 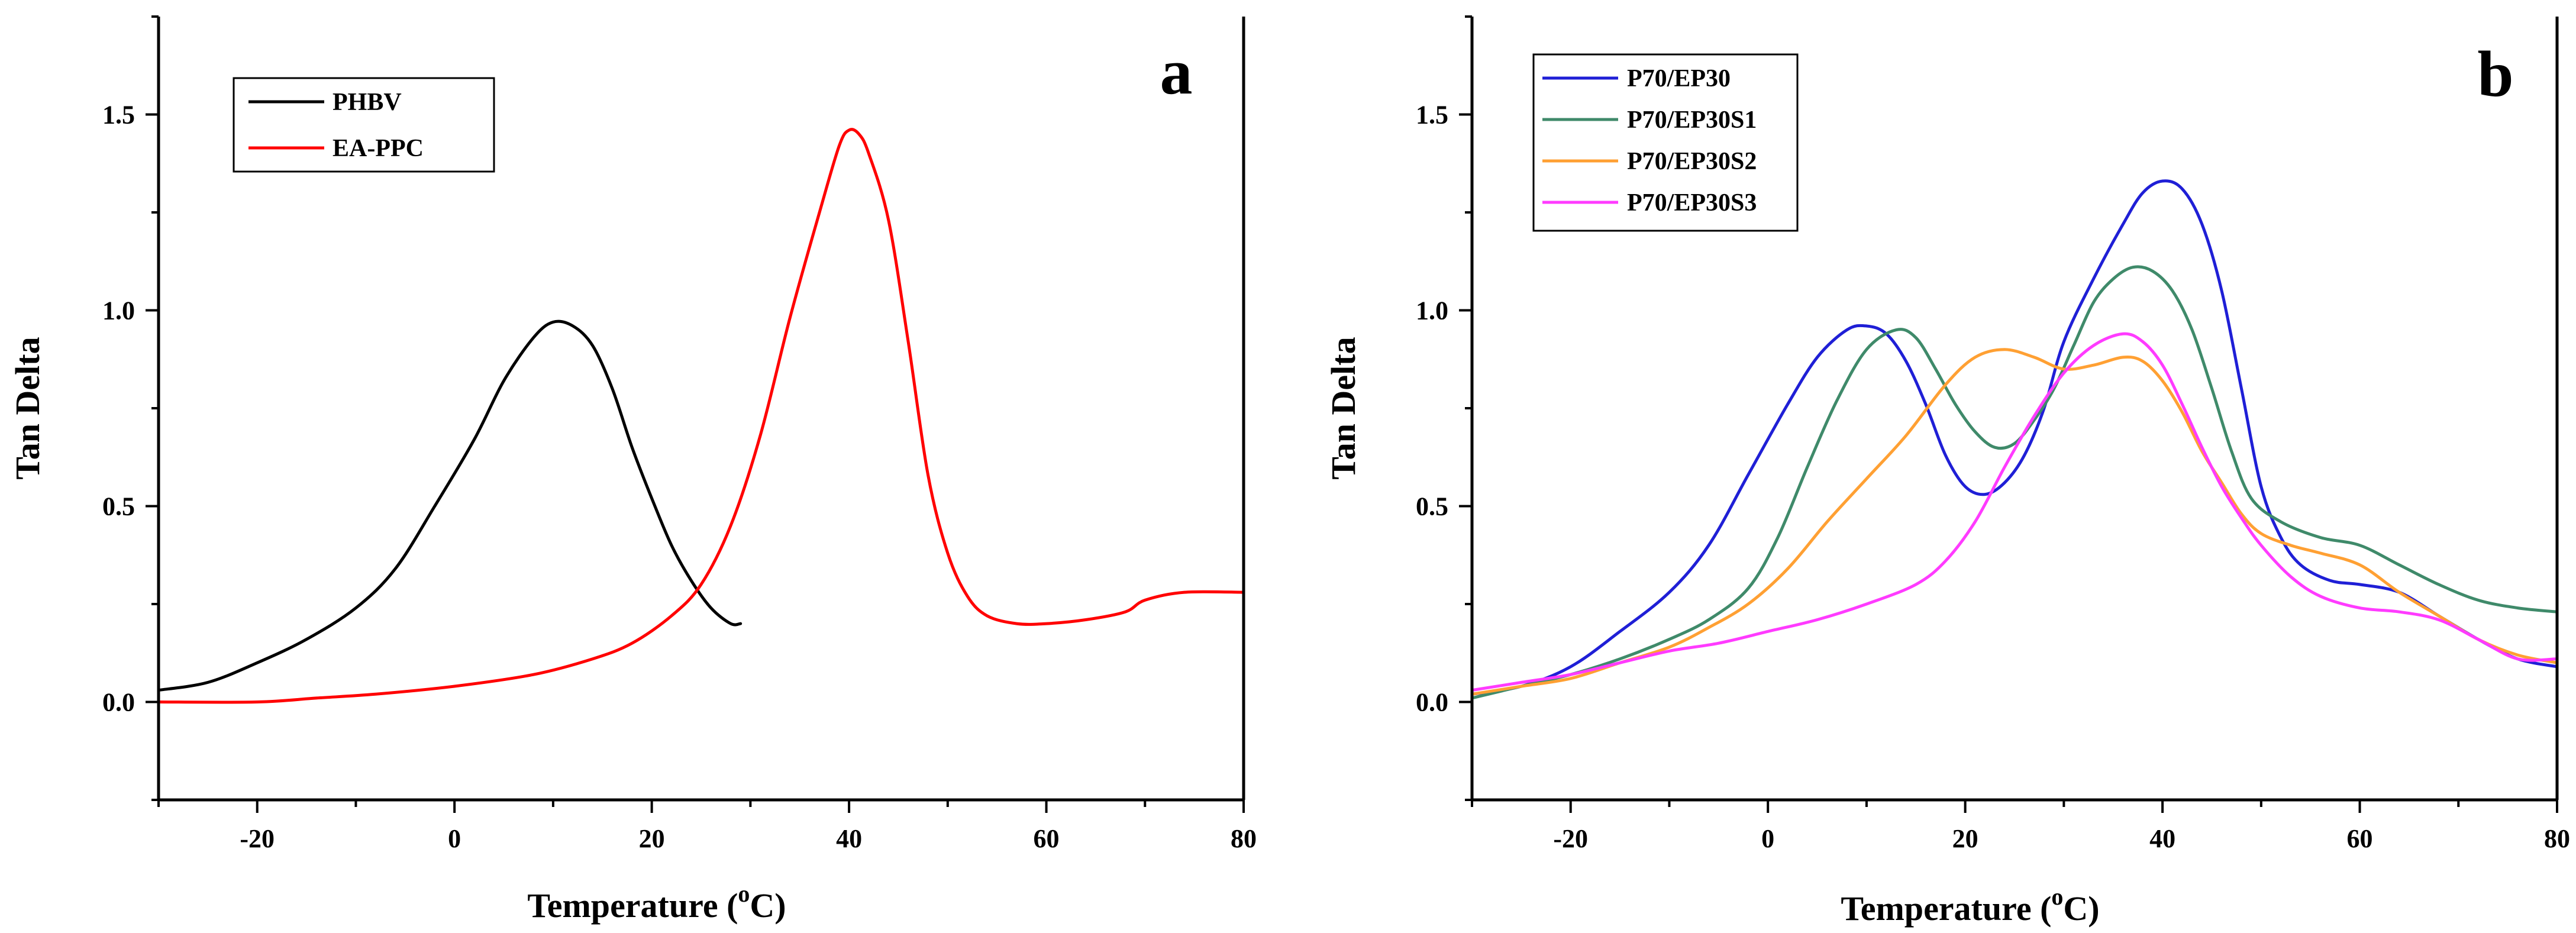 What do you see at coordinates (450, 505) in the screenshot?
I see `panel-a-series-phbv` at bounding box center [450, 505].